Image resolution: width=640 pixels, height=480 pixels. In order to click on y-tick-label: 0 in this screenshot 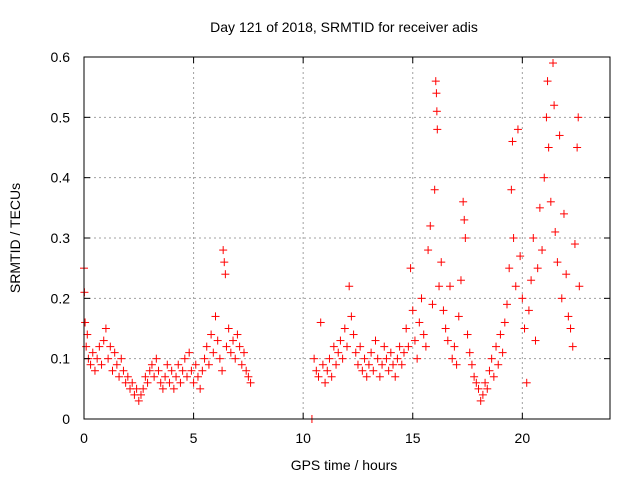, I will do `click(66, 419)`.